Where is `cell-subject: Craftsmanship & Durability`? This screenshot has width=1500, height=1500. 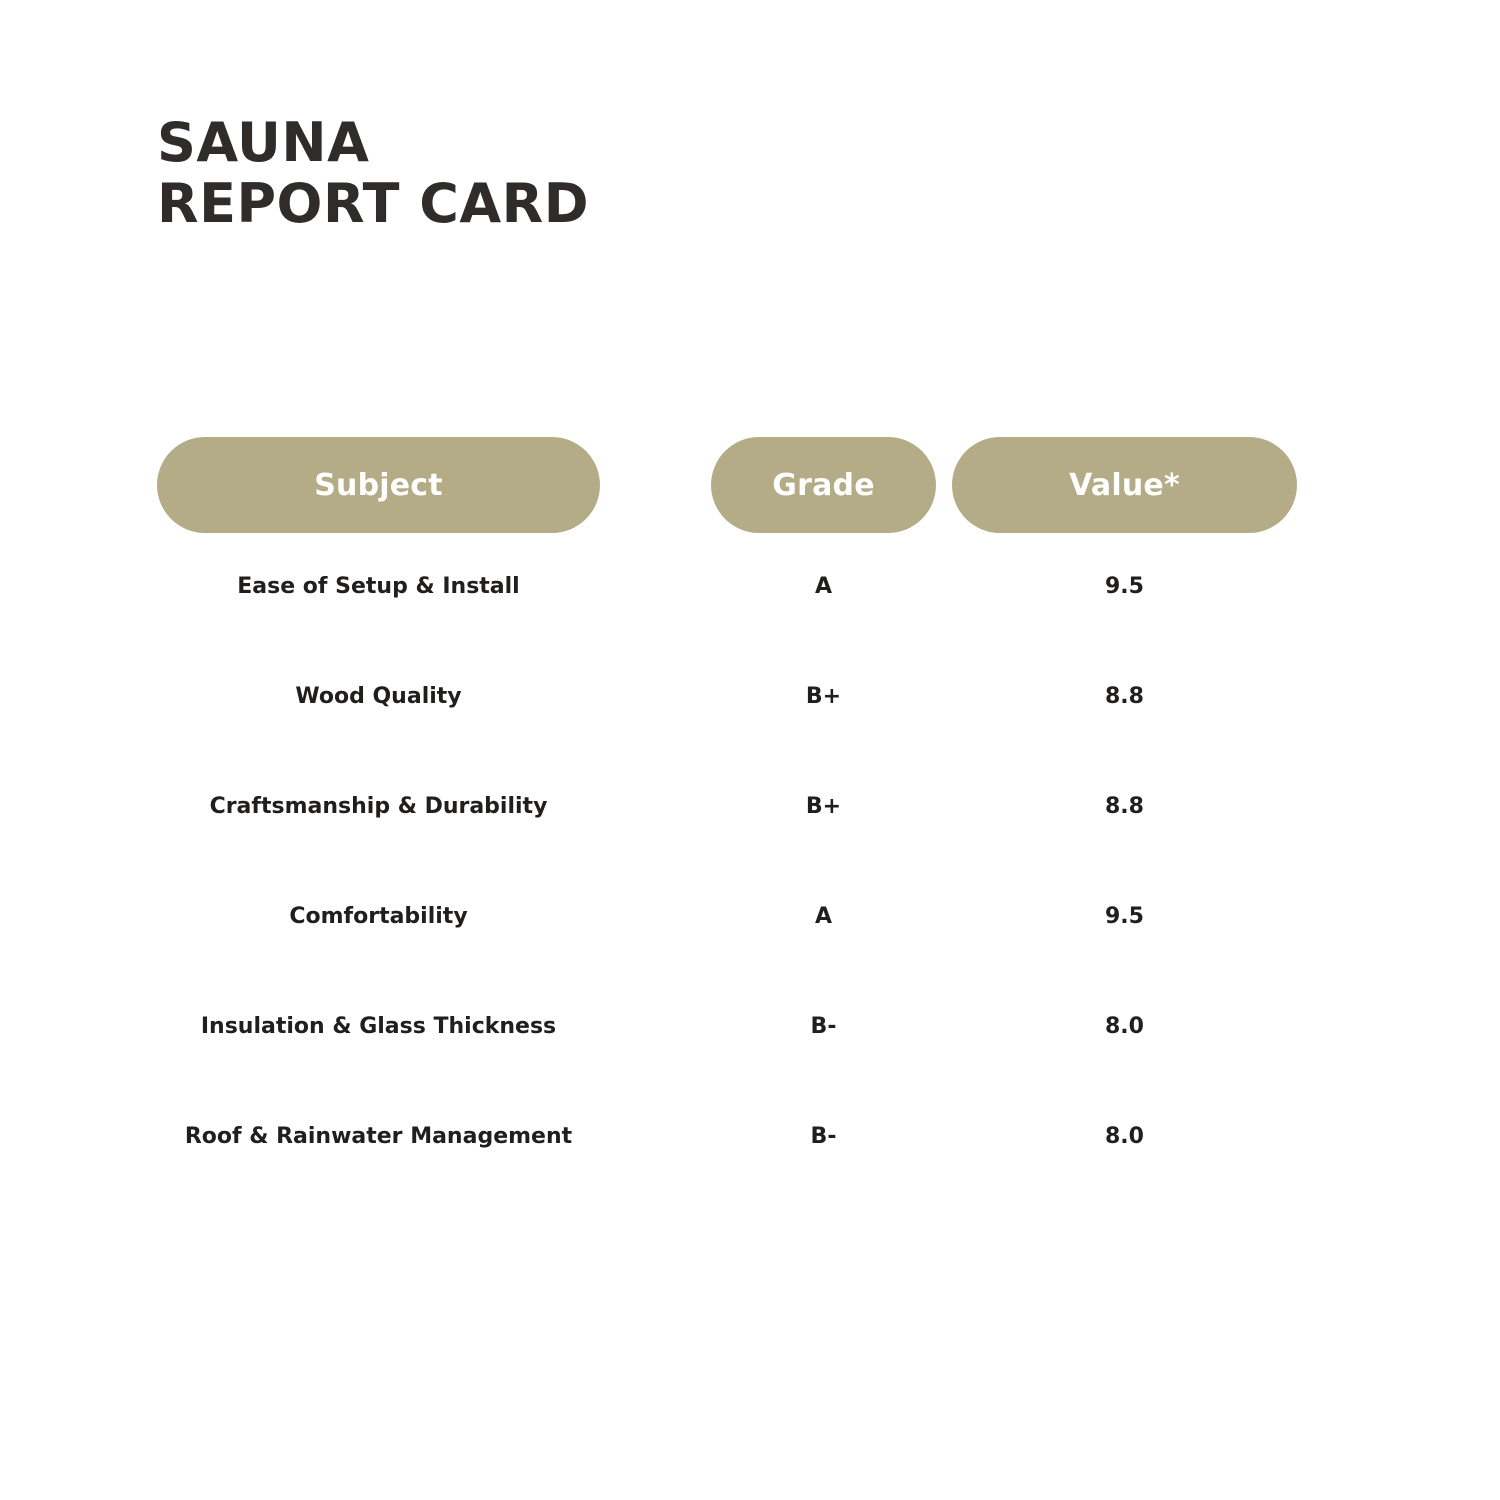
cell-subject: Craftsmanship & Durability is located at coordinates (378, 806).